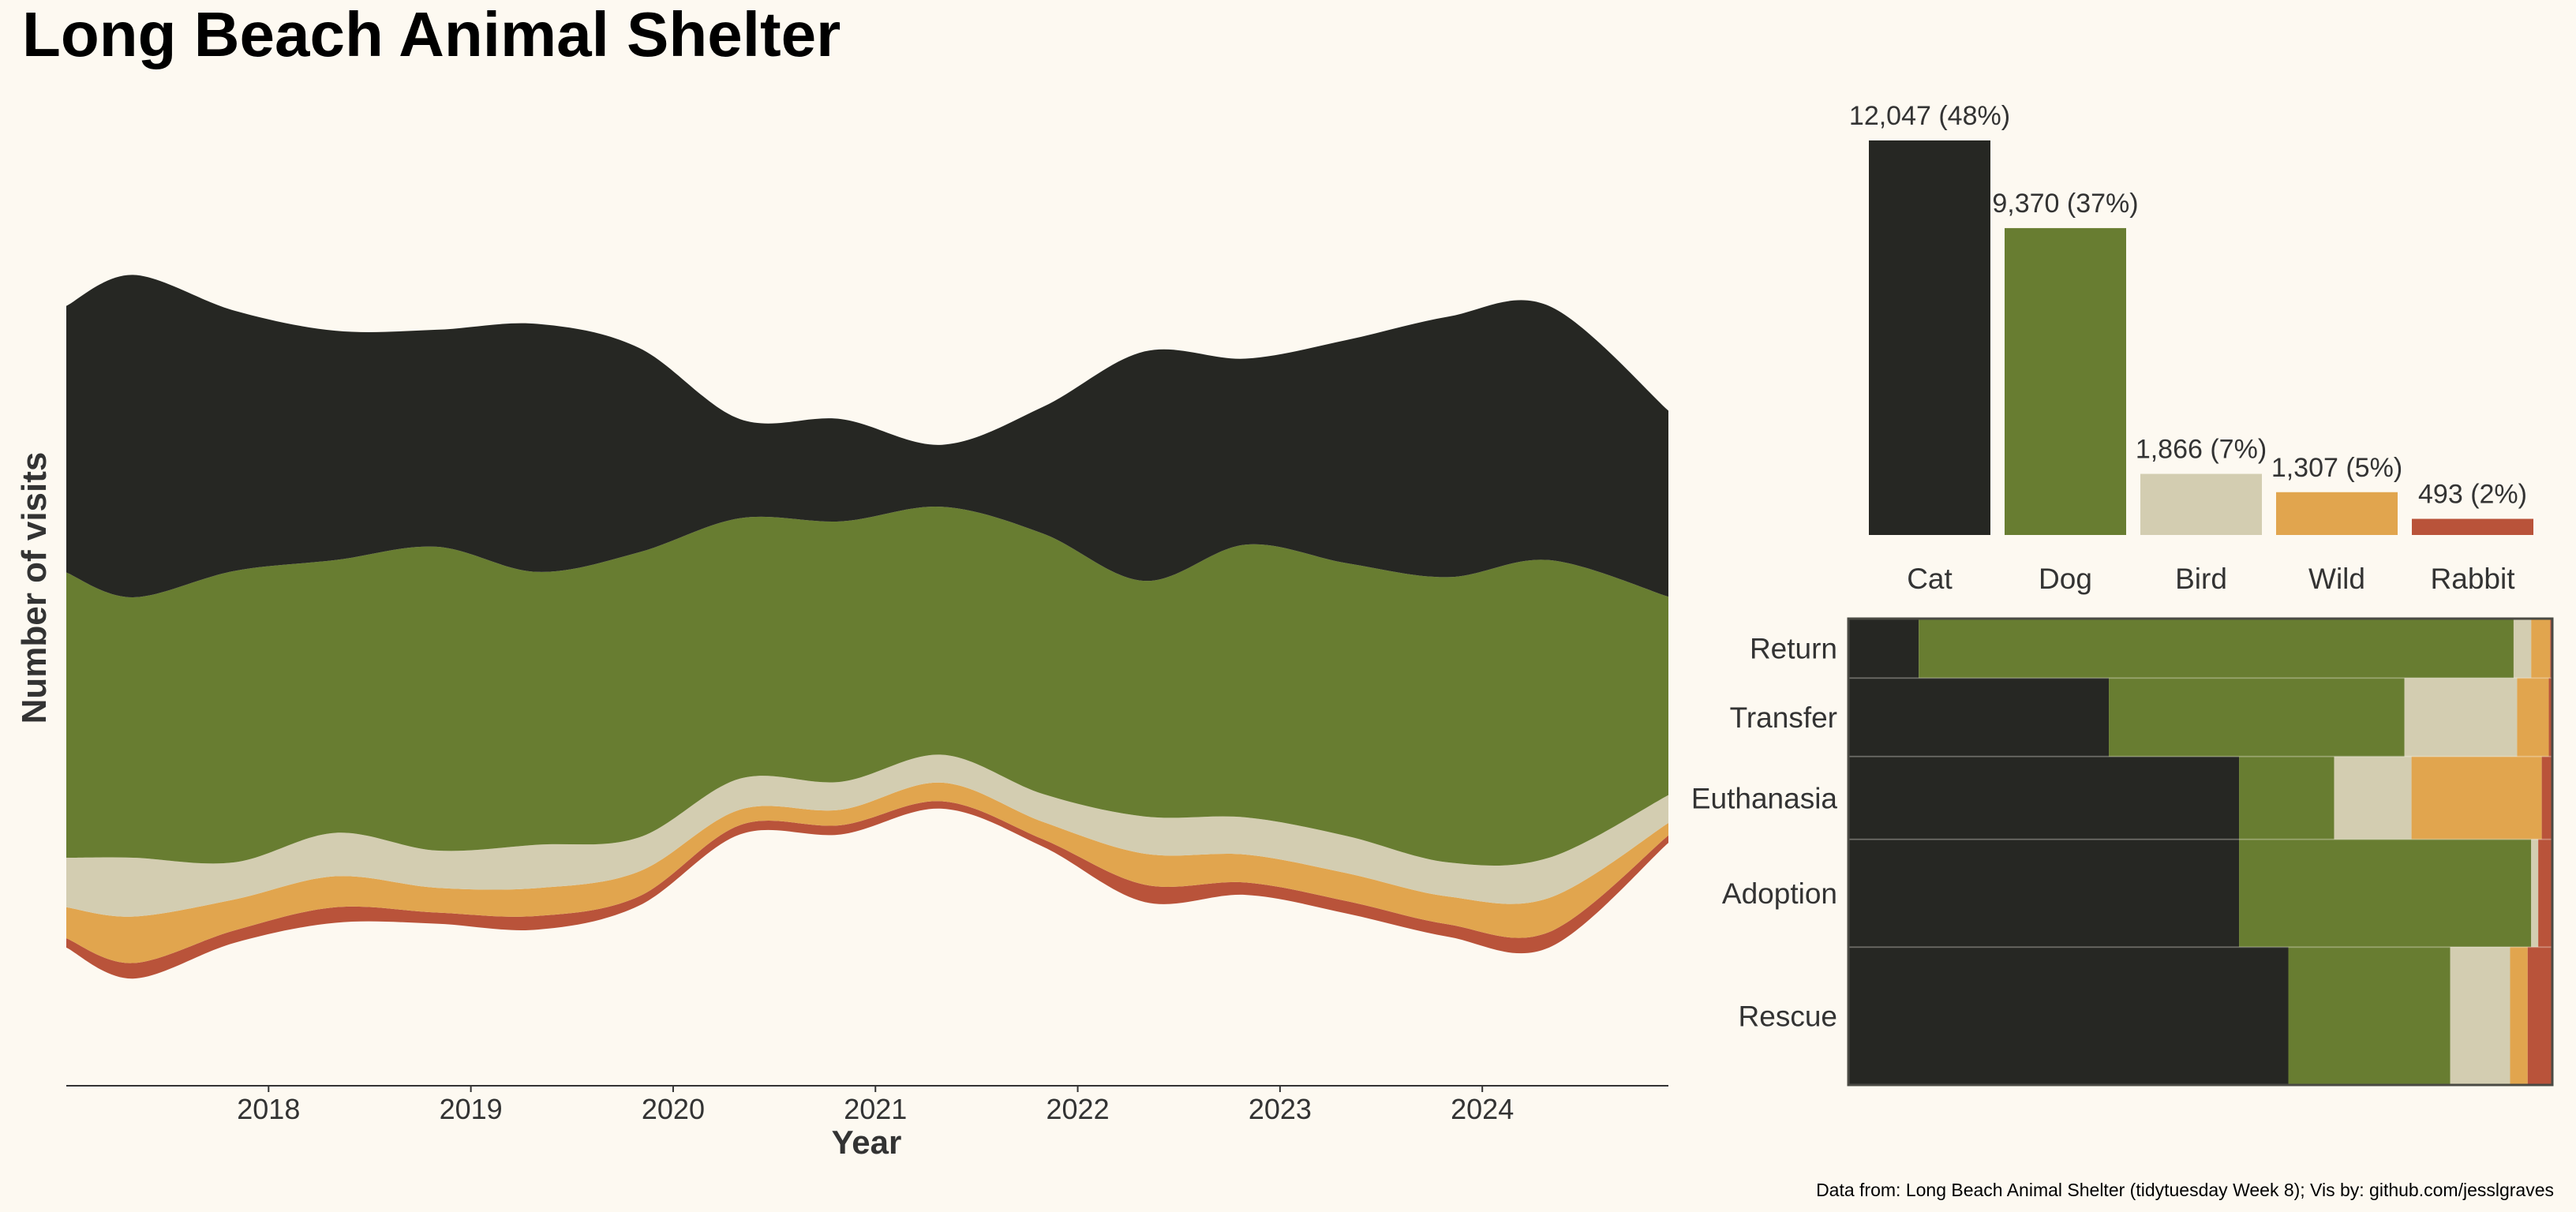 The image size is (2576, 1212). I want to click on mosaic-cell-adoption-cat, so click(2044, 893).